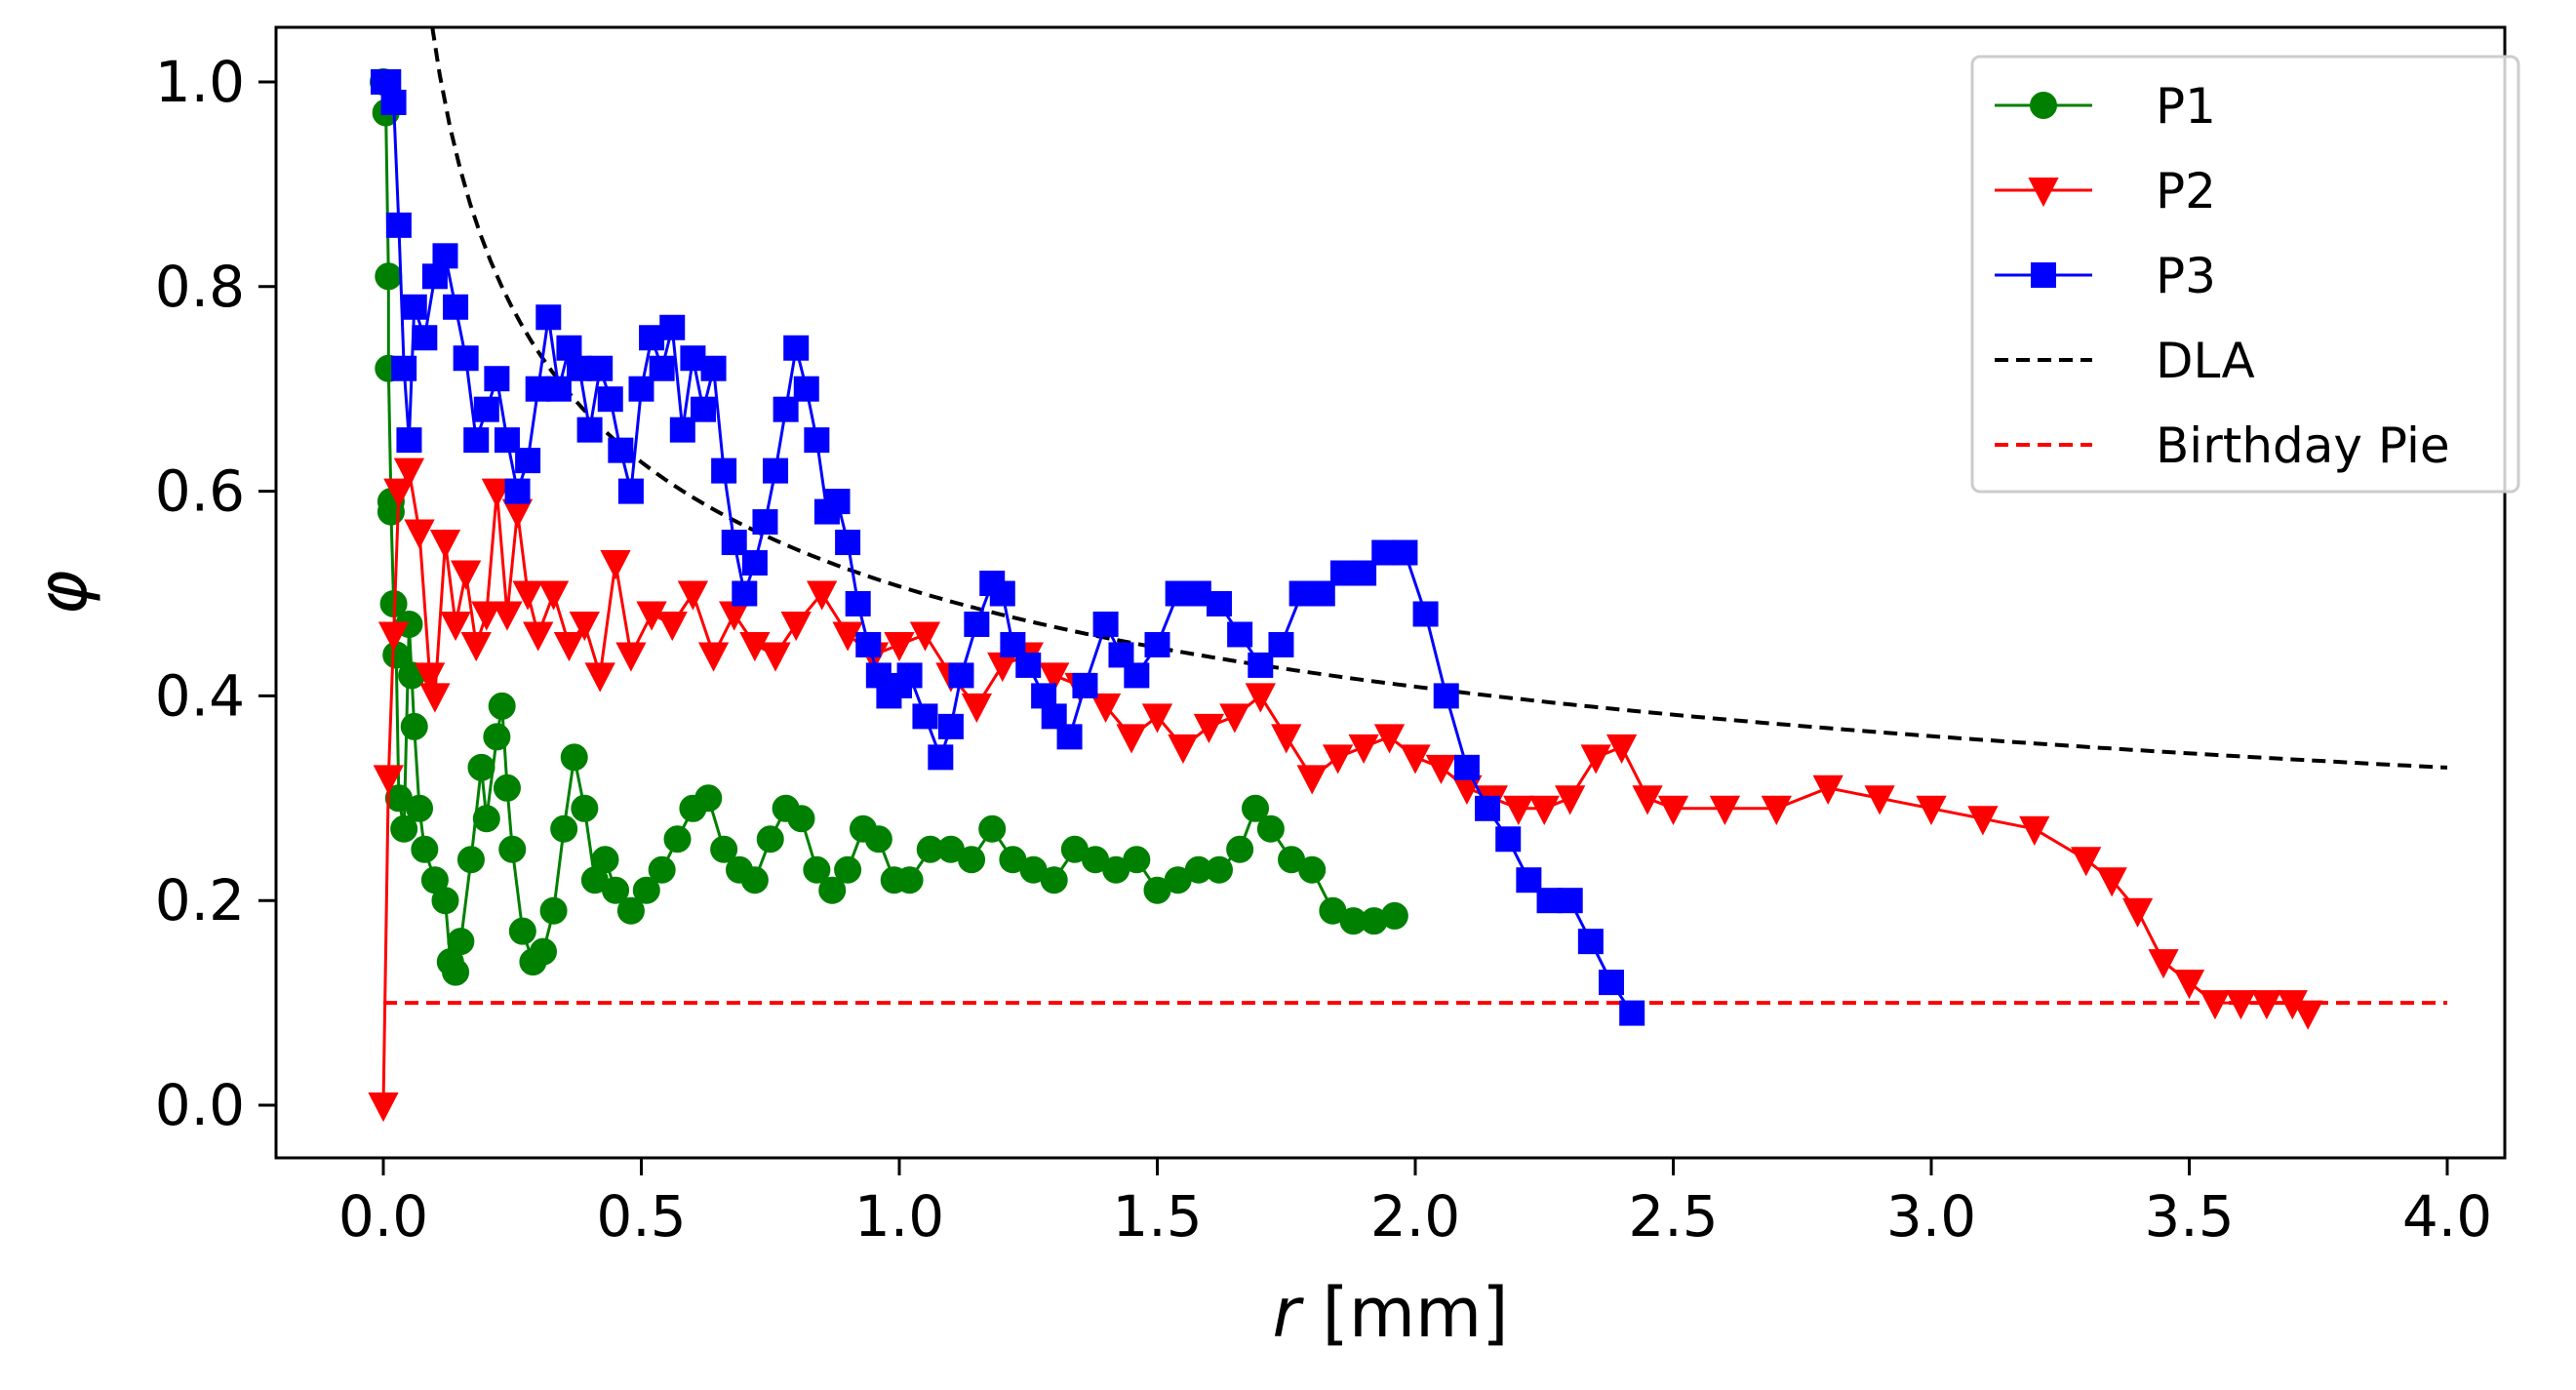  Describe the element at coordinates (2105, 107) in the screenshot. I see `legend-item: P1` at that location.